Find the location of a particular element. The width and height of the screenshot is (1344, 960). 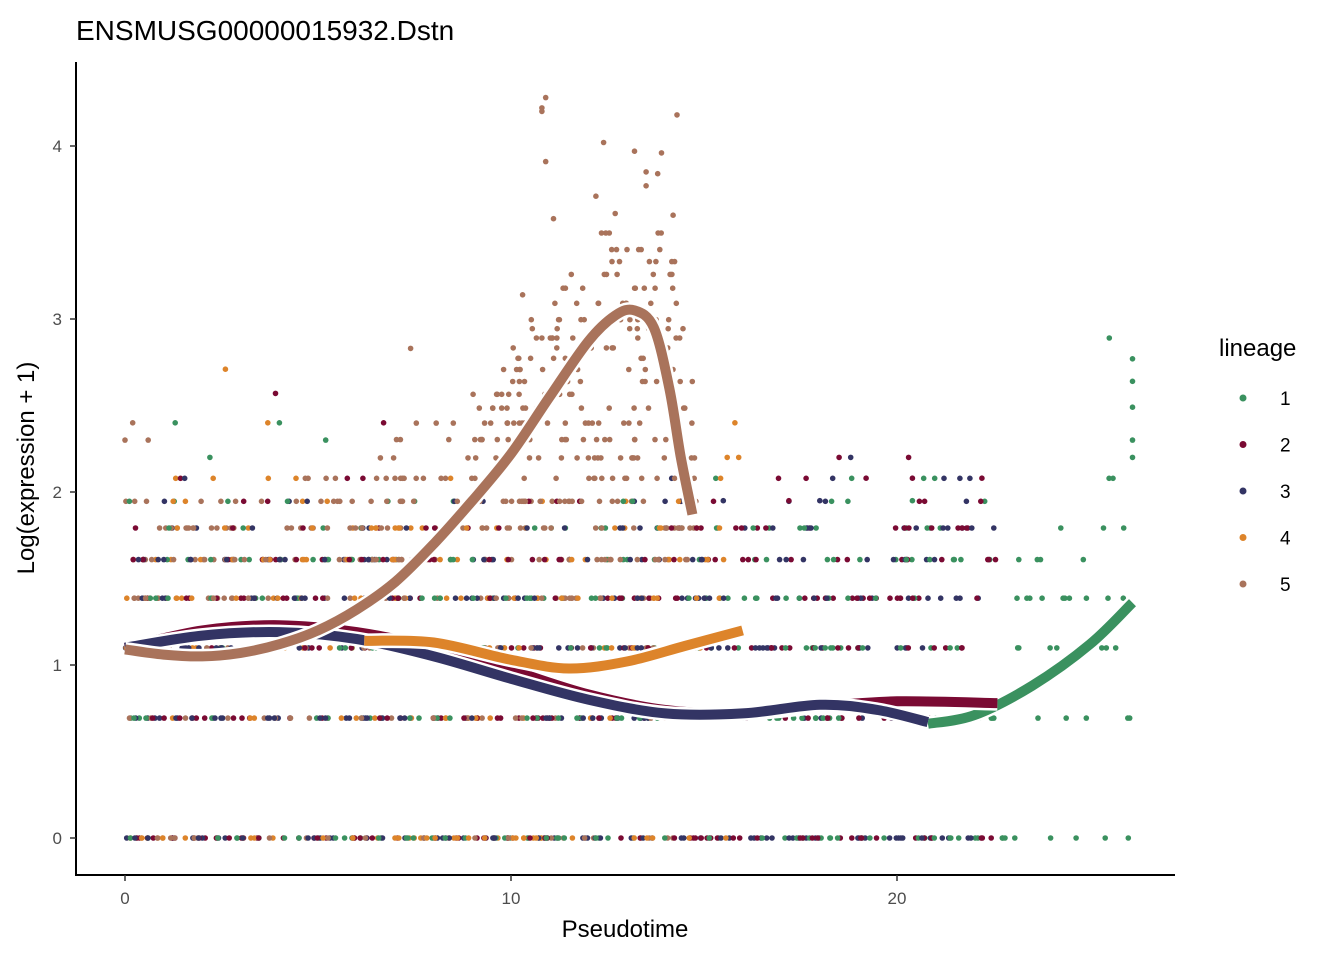

y-tick-label: 0 is located at coordinates (57, 838).